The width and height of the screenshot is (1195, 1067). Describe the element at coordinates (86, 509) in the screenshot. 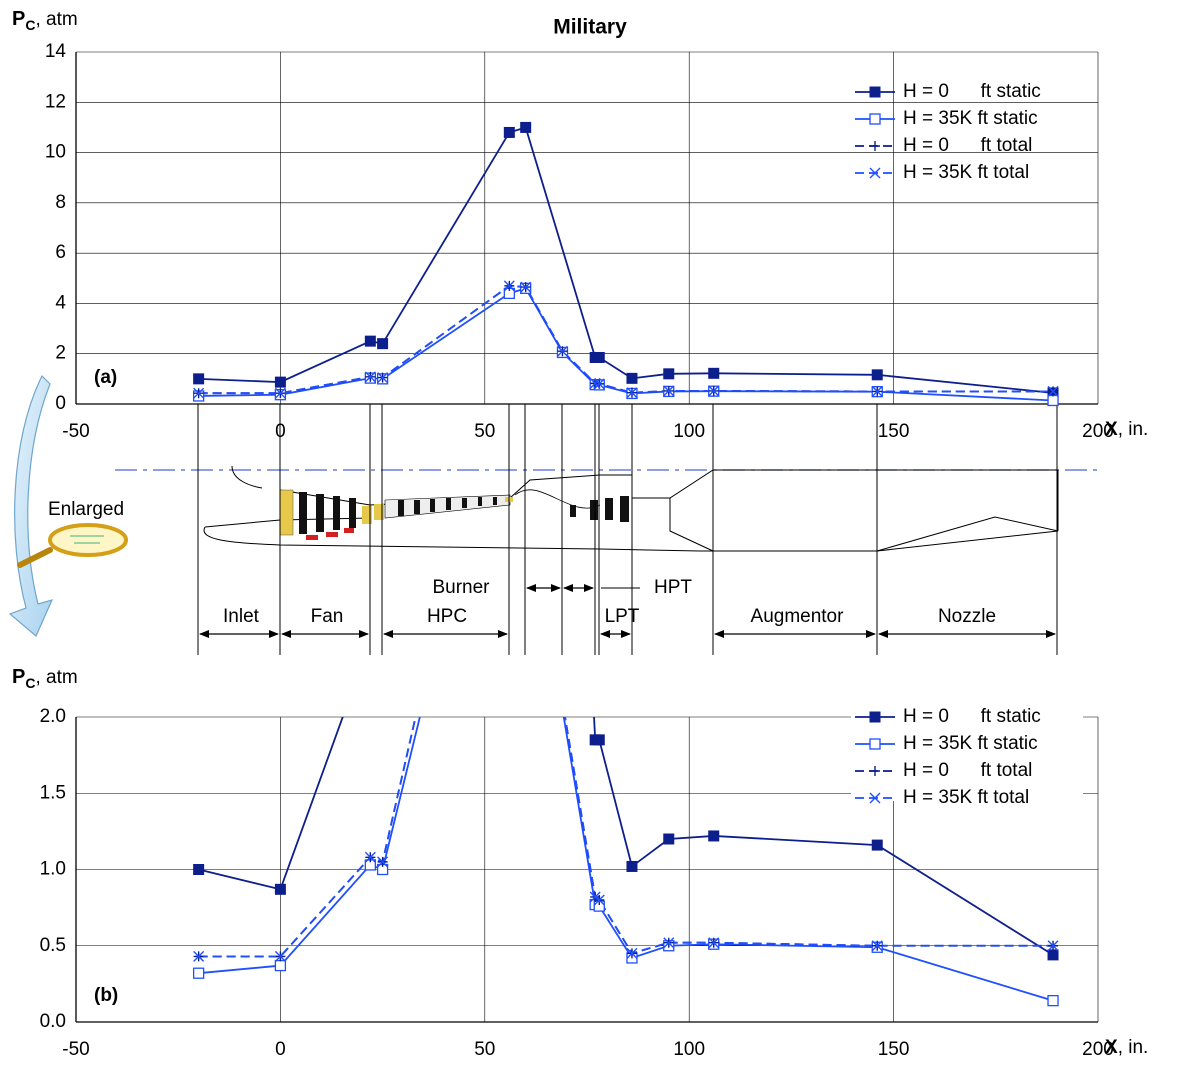

I see `enlarged-label: Enlarged` at that location.